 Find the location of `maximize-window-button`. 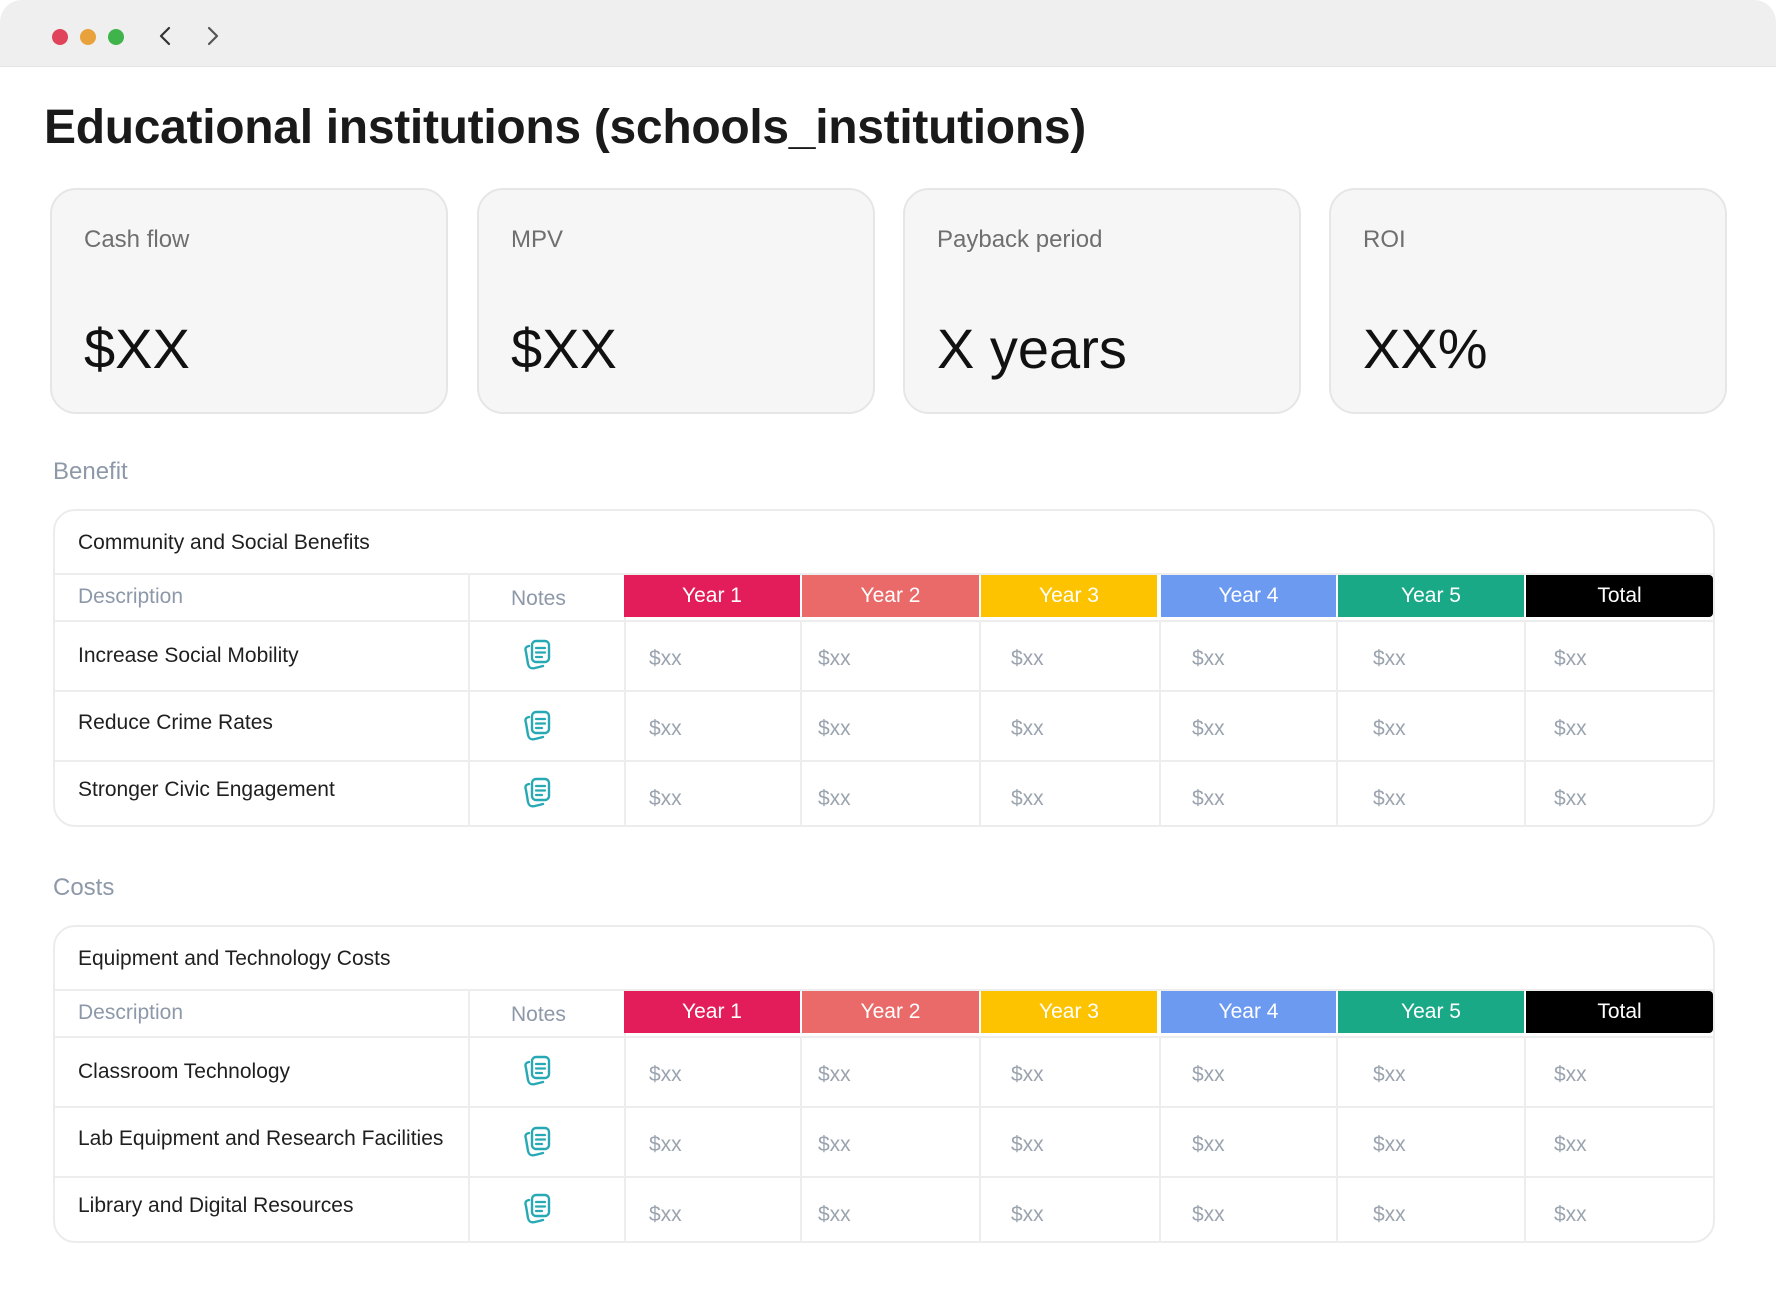

maximize-window-button is located at coordinates (116, 37).